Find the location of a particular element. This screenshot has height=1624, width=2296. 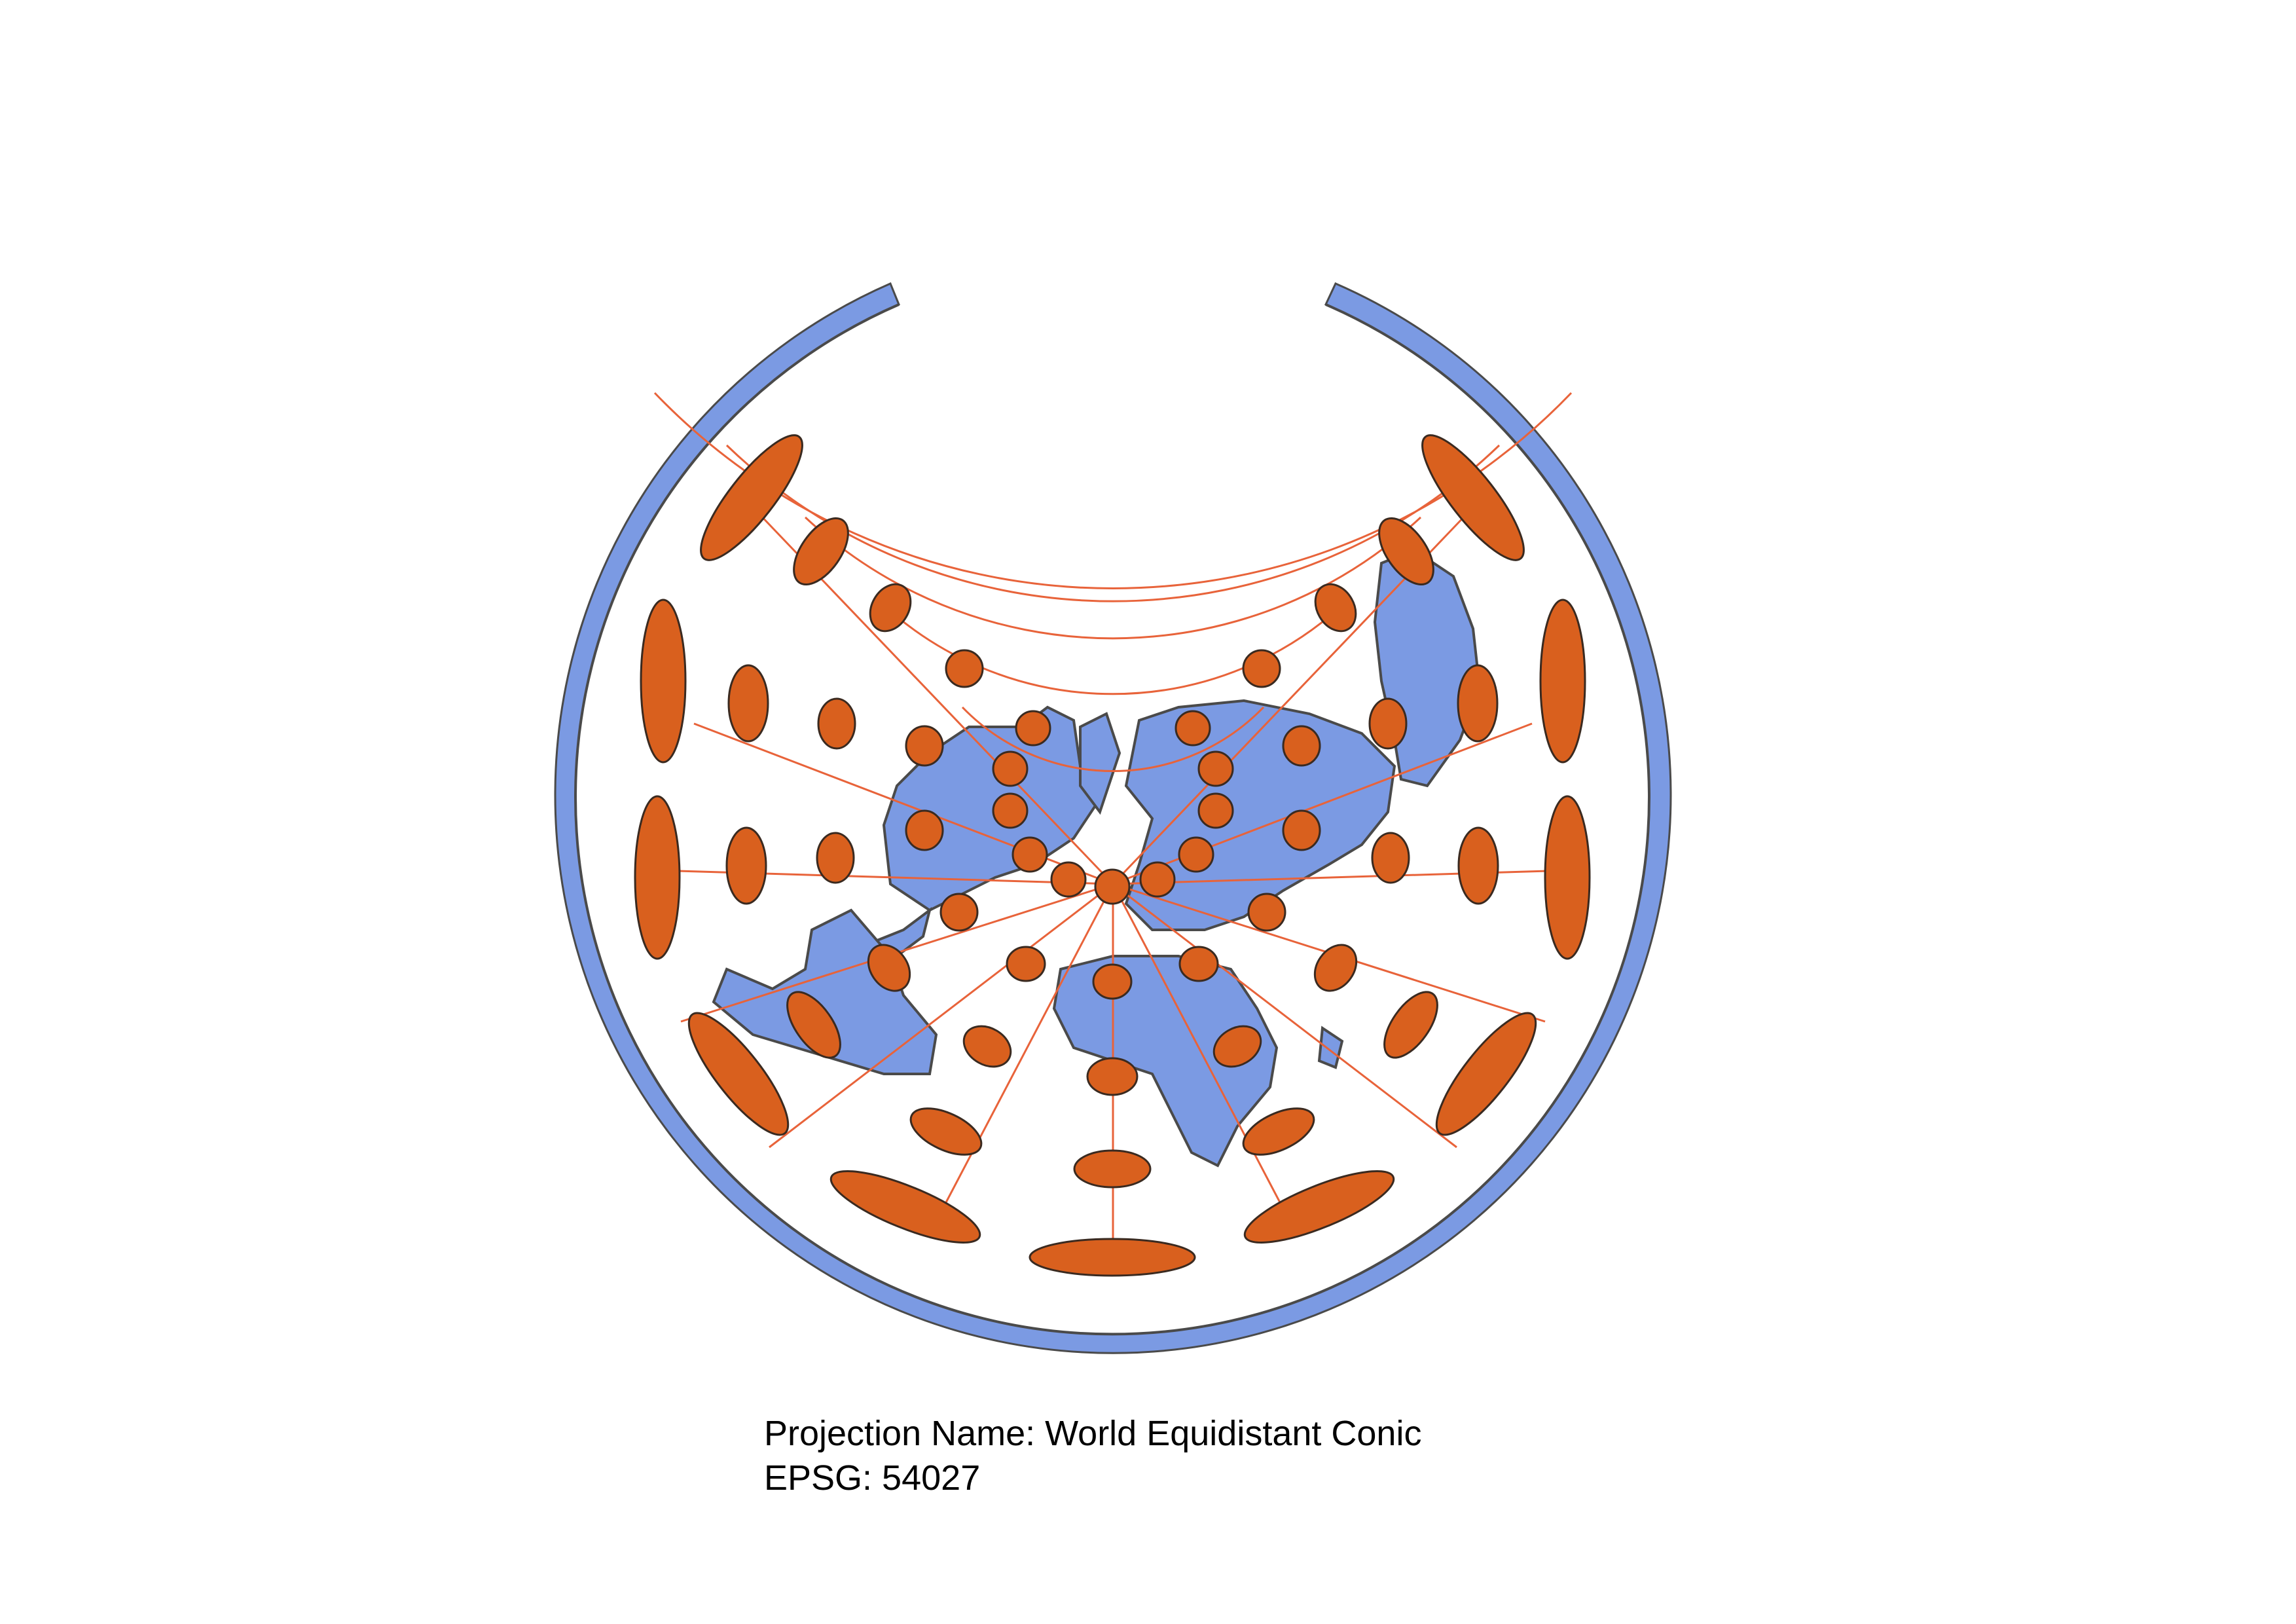

projection-name-text: Projection Name: World Equidistant Conic is located at coordinates (1093, 1433).